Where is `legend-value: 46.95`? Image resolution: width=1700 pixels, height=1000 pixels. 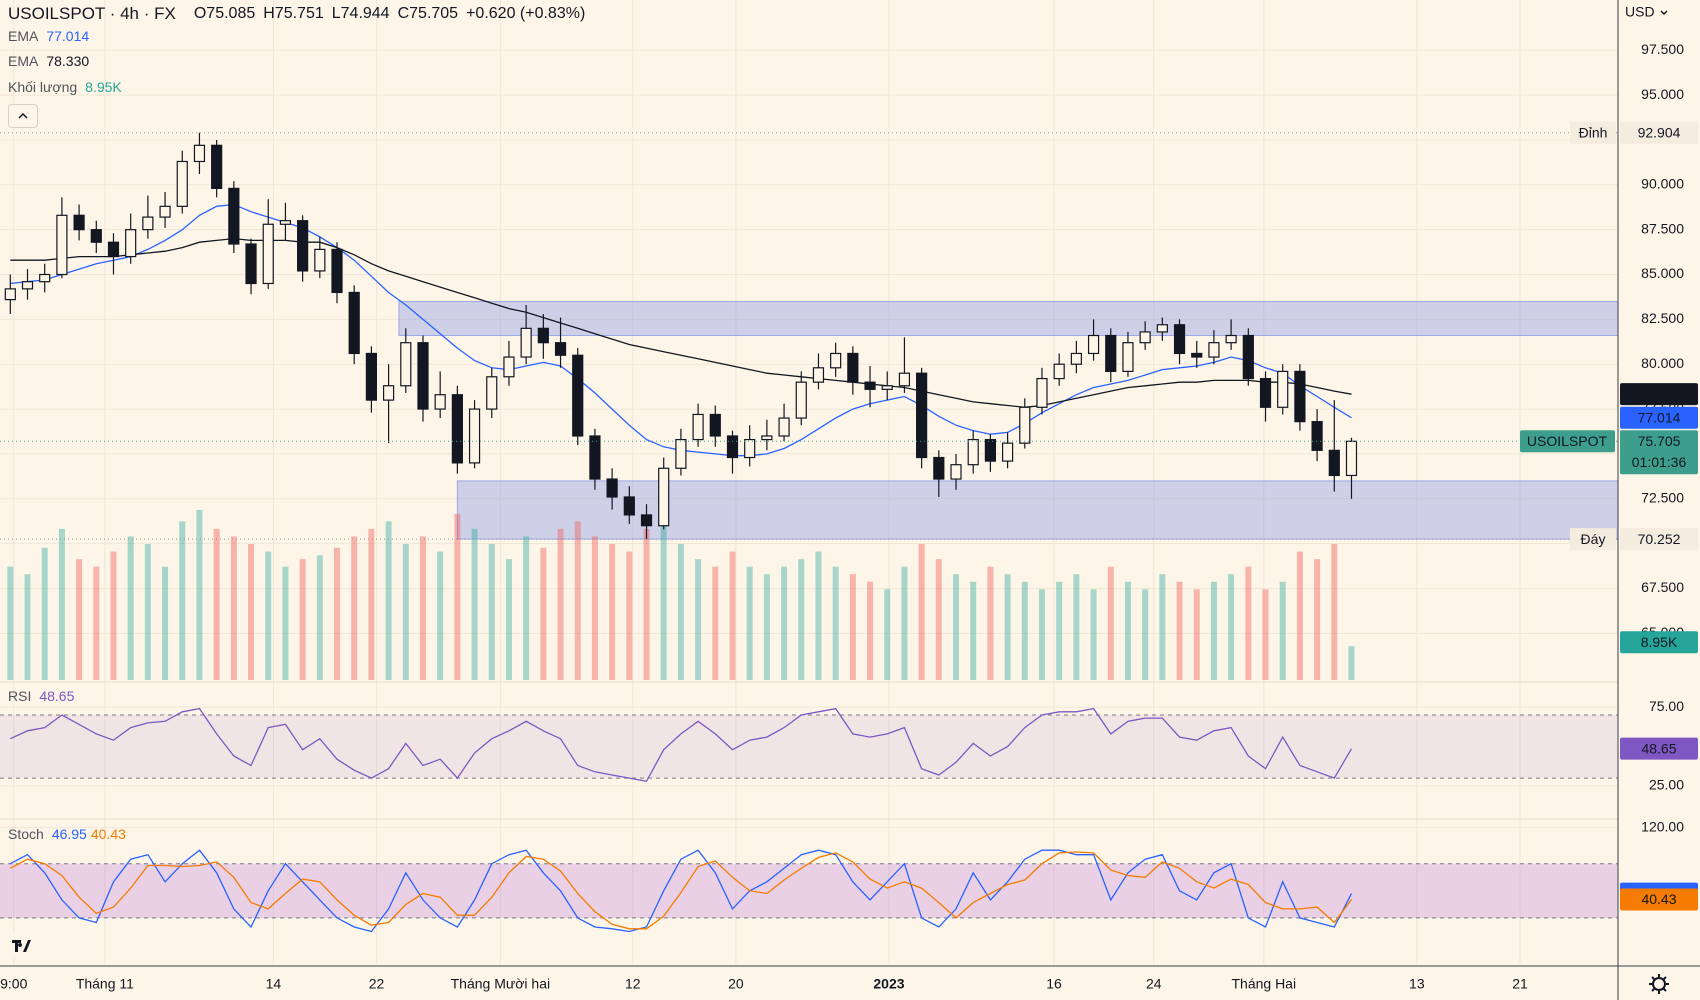 legend-value: 46.95 is located at coordinates (69, 834).